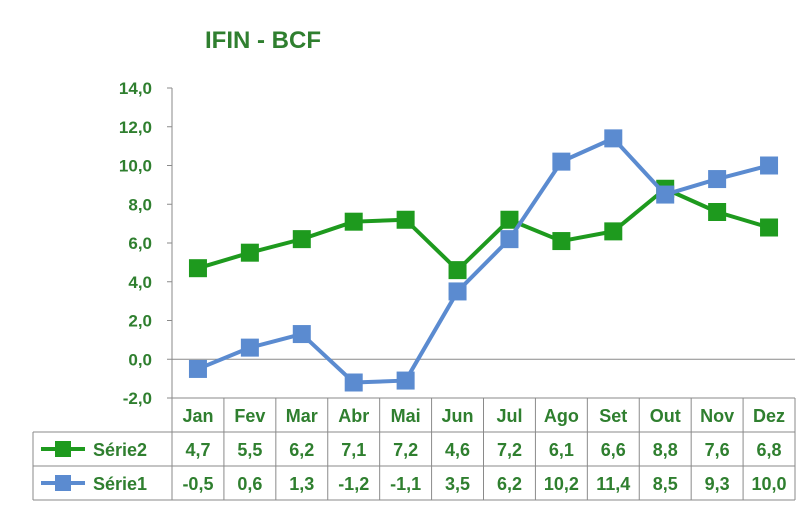 The width and height of the screenshot is (800, 515). I want to click on y-tick-label: -2,0, so click(137, 398).